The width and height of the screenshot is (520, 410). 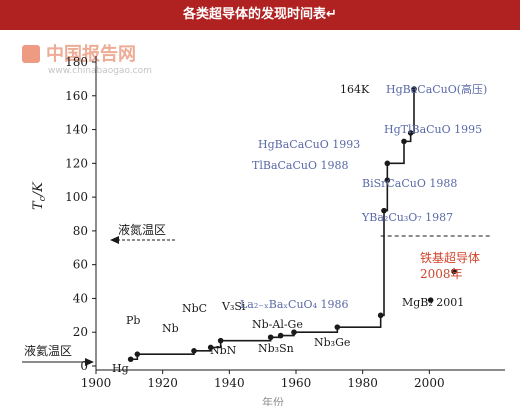 I want to click on y-tick-label: 60, so click(x=80, y=265).